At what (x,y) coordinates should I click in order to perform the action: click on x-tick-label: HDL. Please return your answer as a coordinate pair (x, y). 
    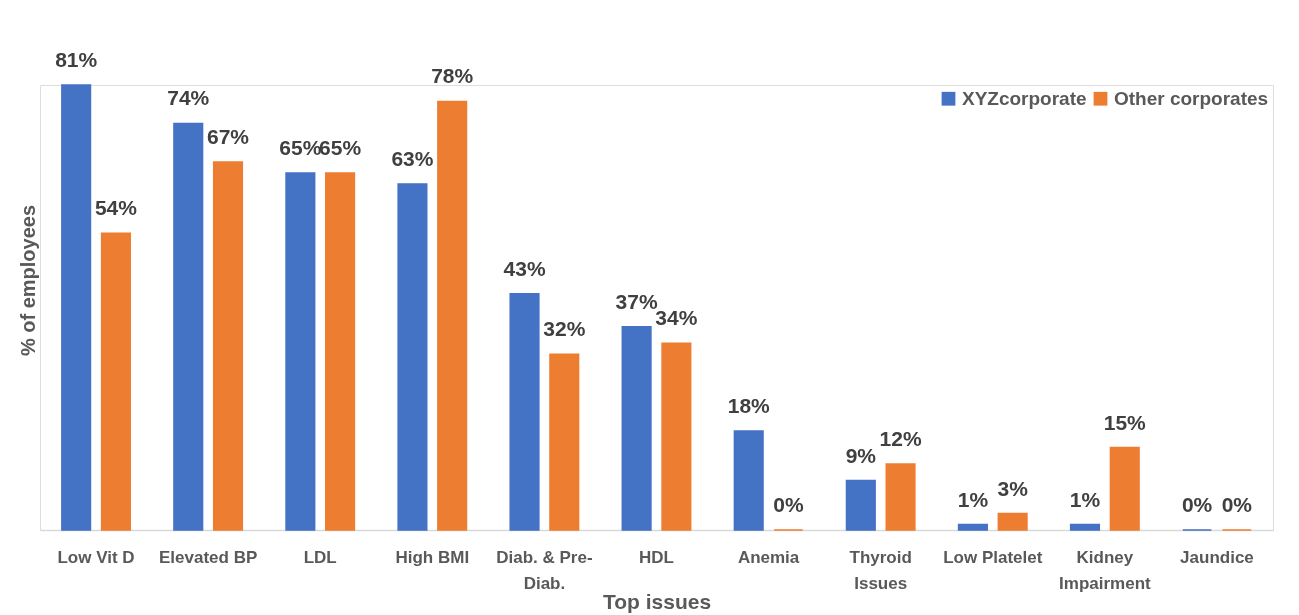
    Looking at the image, I should click on (656, 557).